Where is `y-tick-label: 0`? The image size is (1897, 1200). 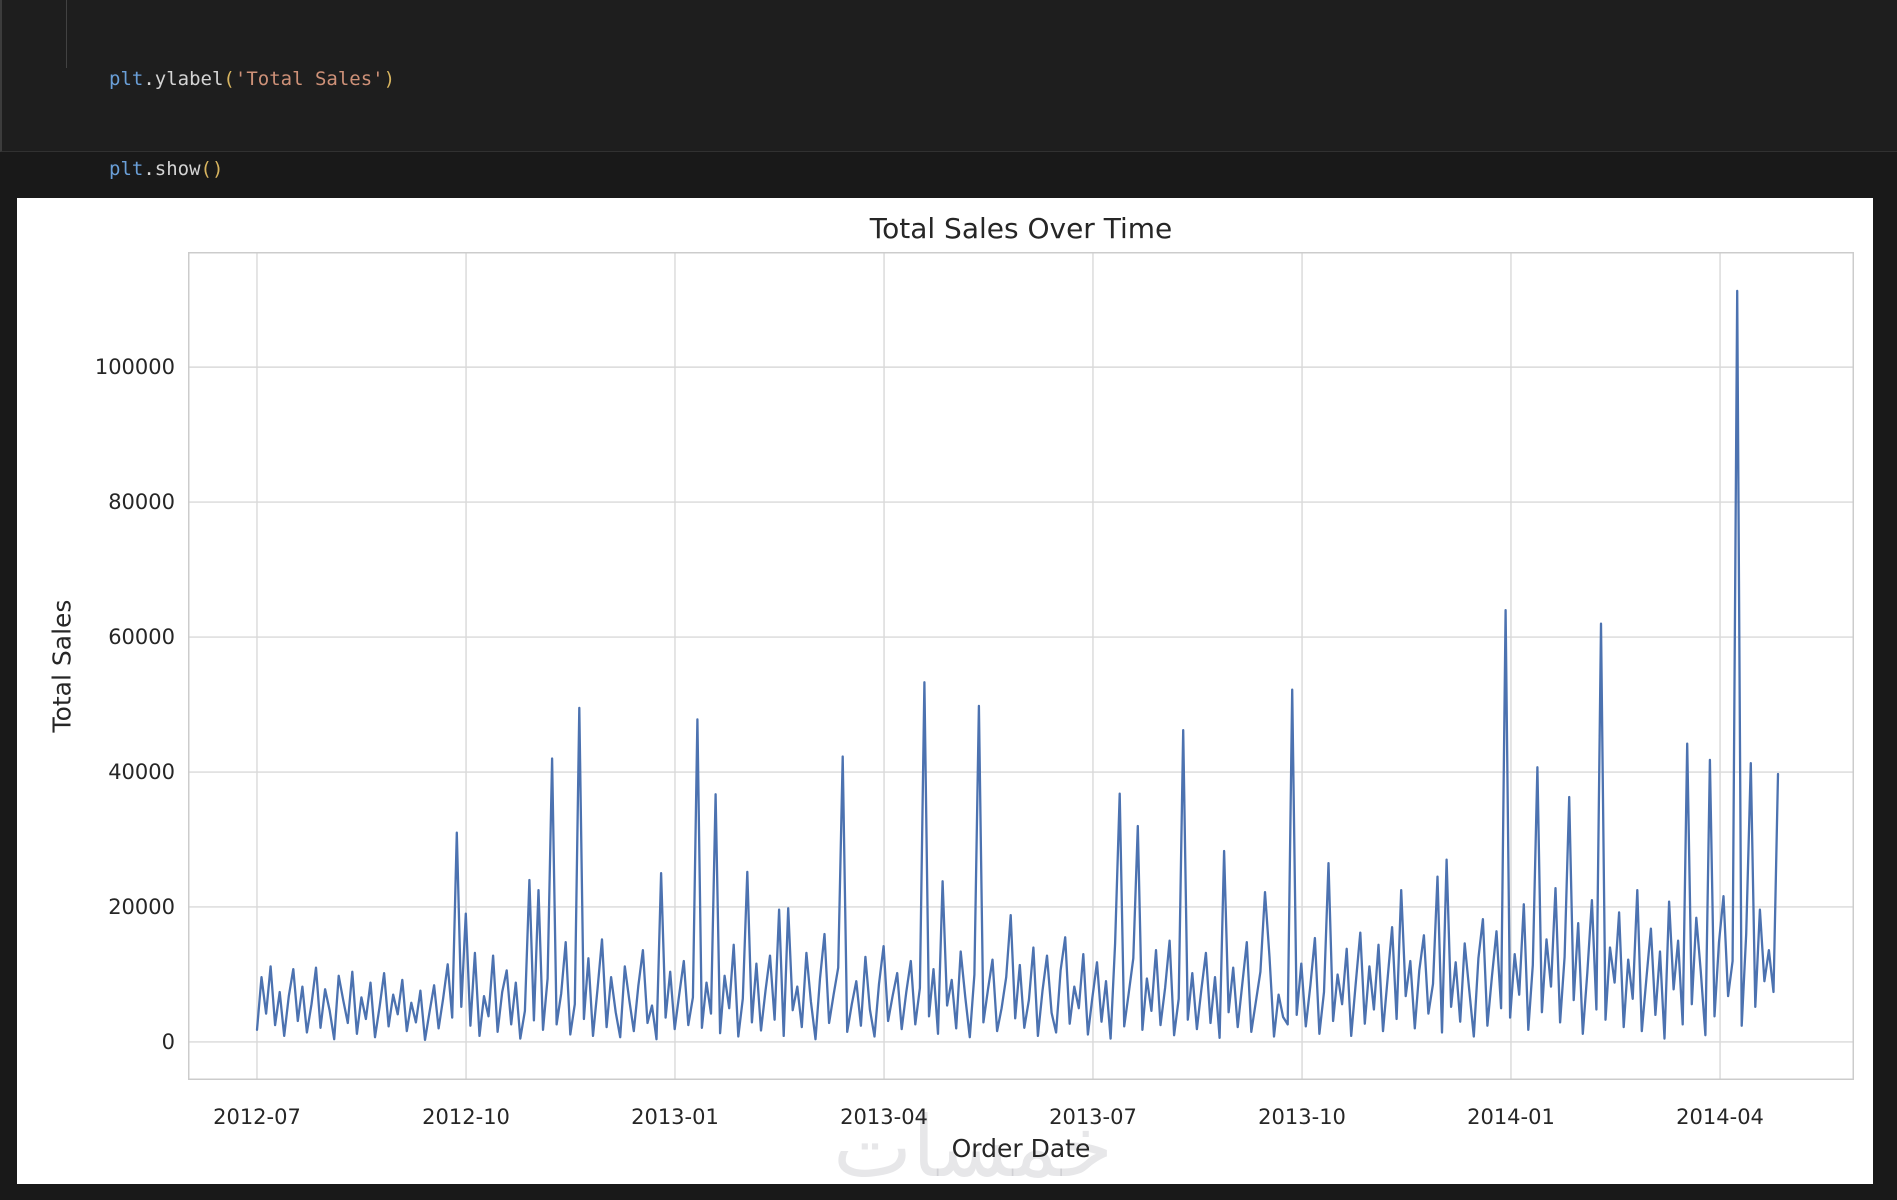 y-tick-label: 0 is located at coordinates (168, 1041).